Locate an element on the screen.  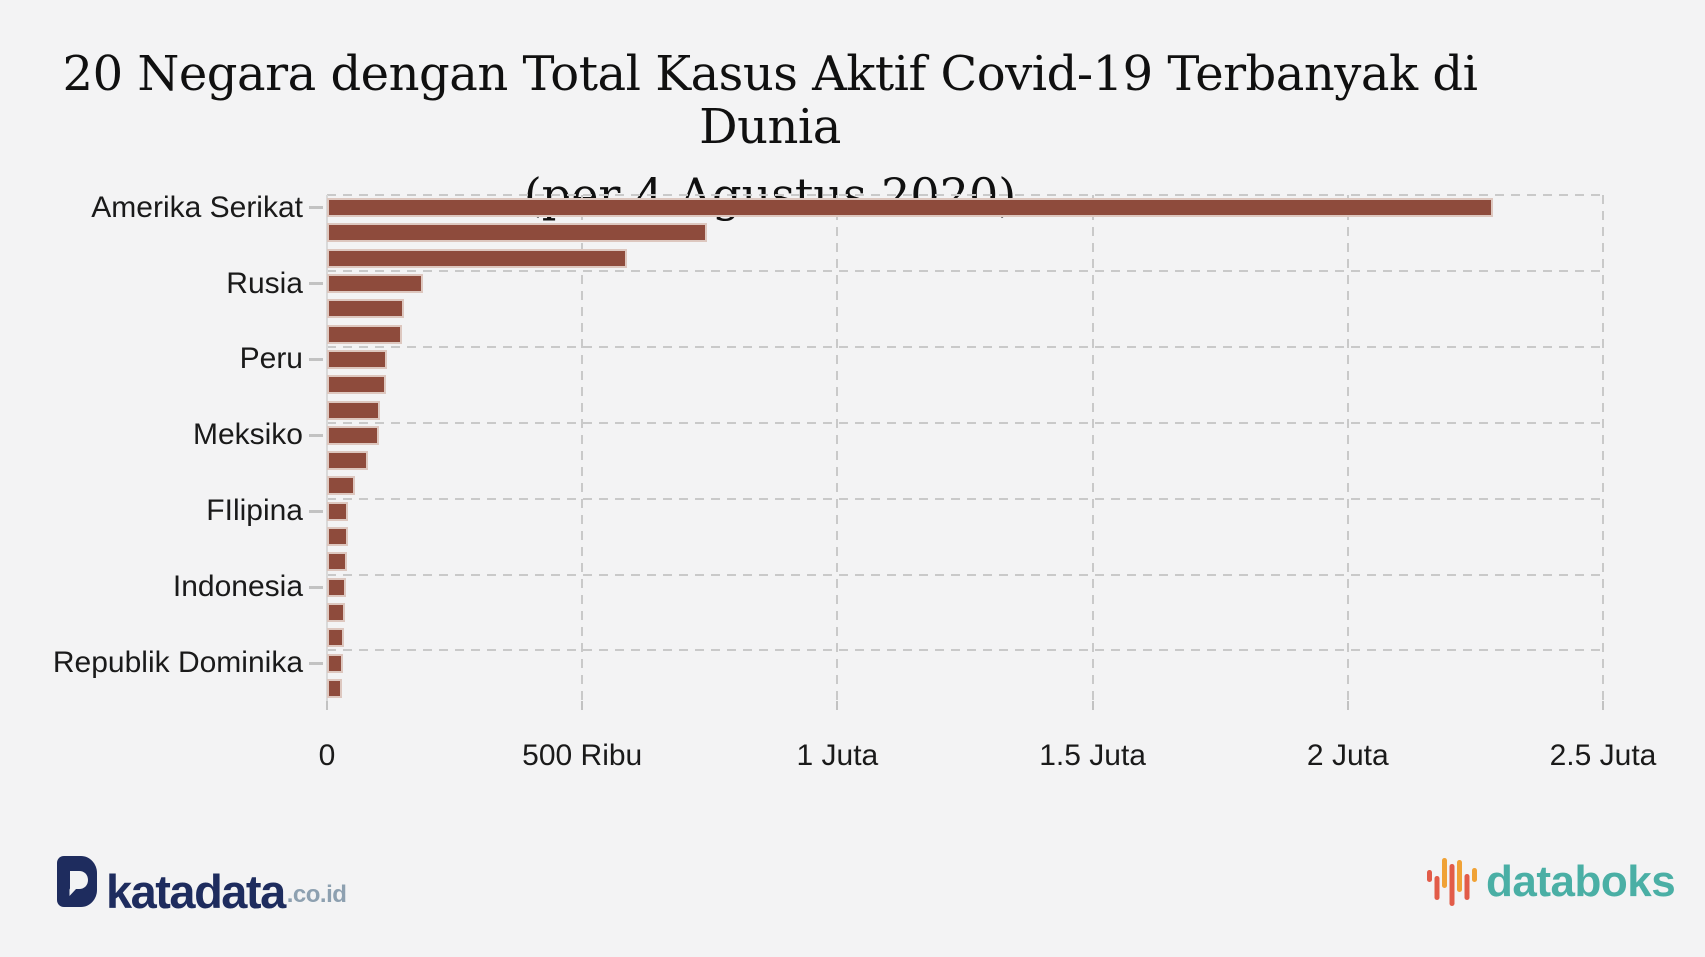
katadata-logo: katadata .co.id is located at coordinates (202, 887).